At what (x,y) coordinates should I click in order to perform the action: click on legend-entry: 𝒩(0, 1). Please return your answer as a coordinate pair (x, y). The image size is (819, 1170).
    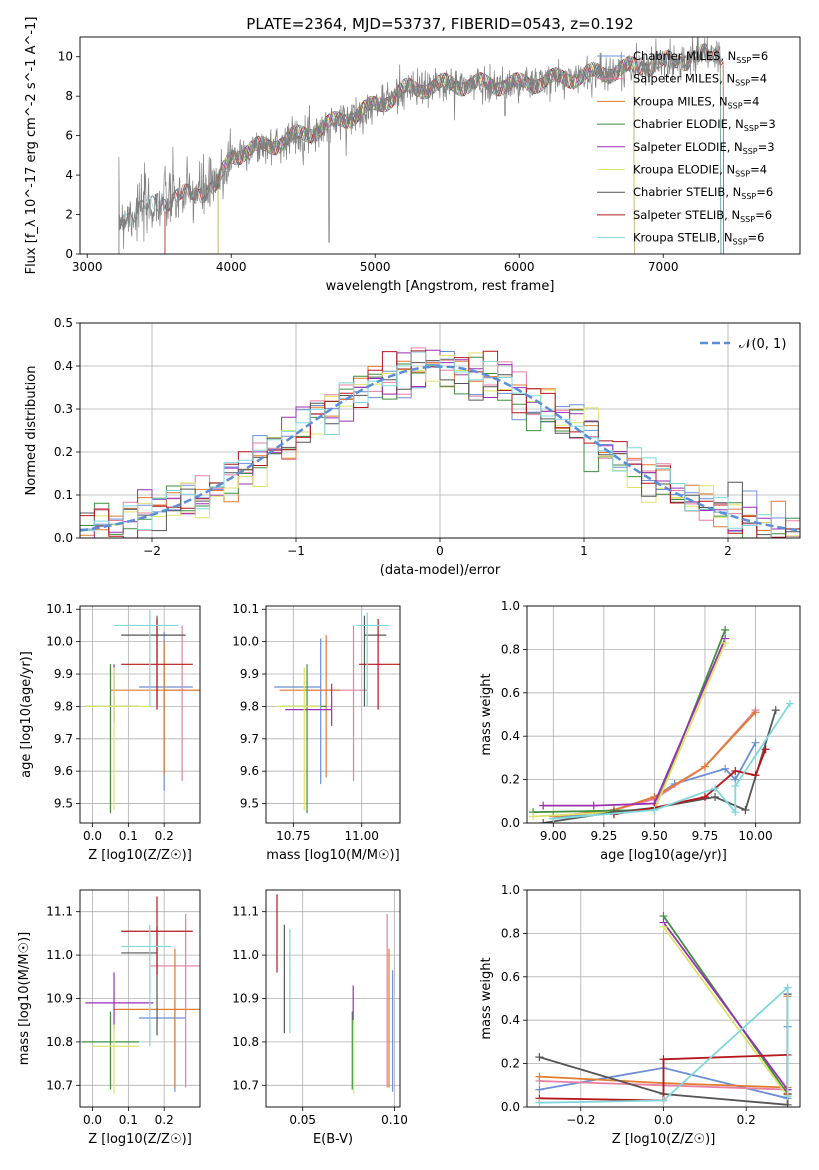
    Looking at the image, I should click on (762, 344).